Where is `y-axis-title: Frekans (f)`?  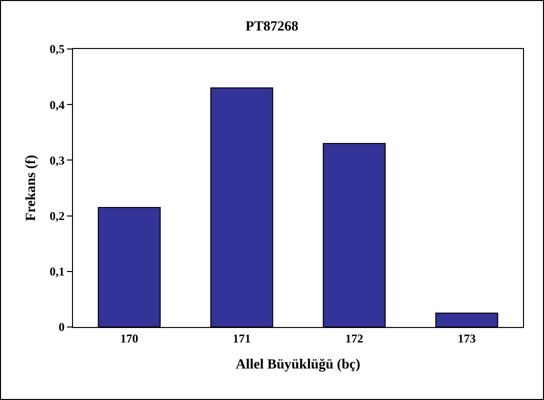
y-axis-title: Frekans (f) is located at coordinates (32, 188).